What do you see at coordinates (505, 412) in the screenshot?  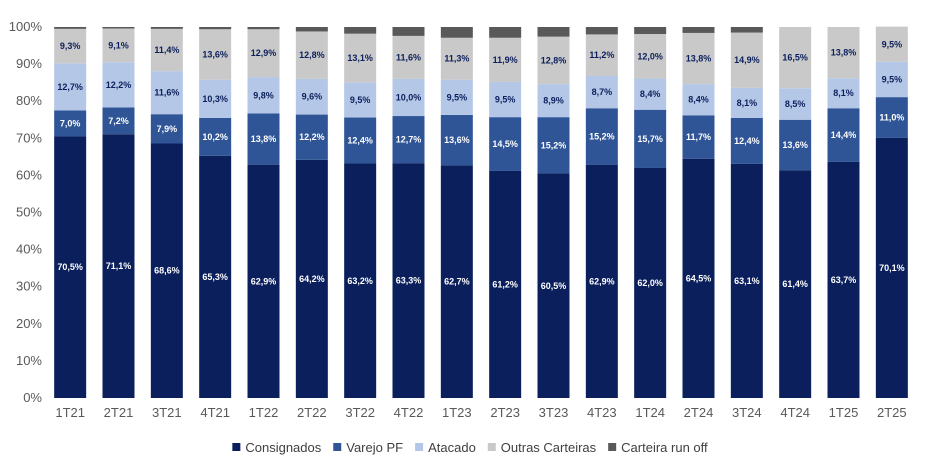 I see `x-tick-label: 2T23` at bounding box center [505, 412].